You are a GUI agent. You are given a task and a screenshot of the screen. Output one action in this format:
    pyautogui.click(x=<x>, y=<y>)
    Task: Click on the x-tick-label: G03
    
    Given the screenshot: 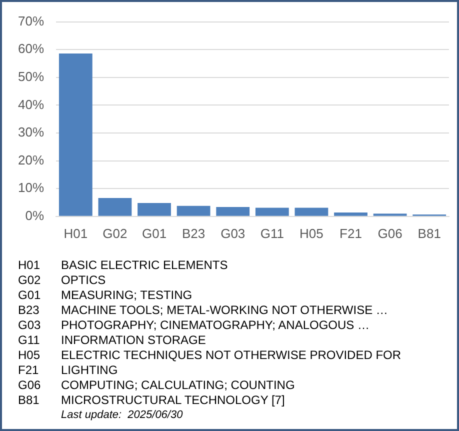 What is the action you would take?
    pyautogui.click(x=233, y=233)
    